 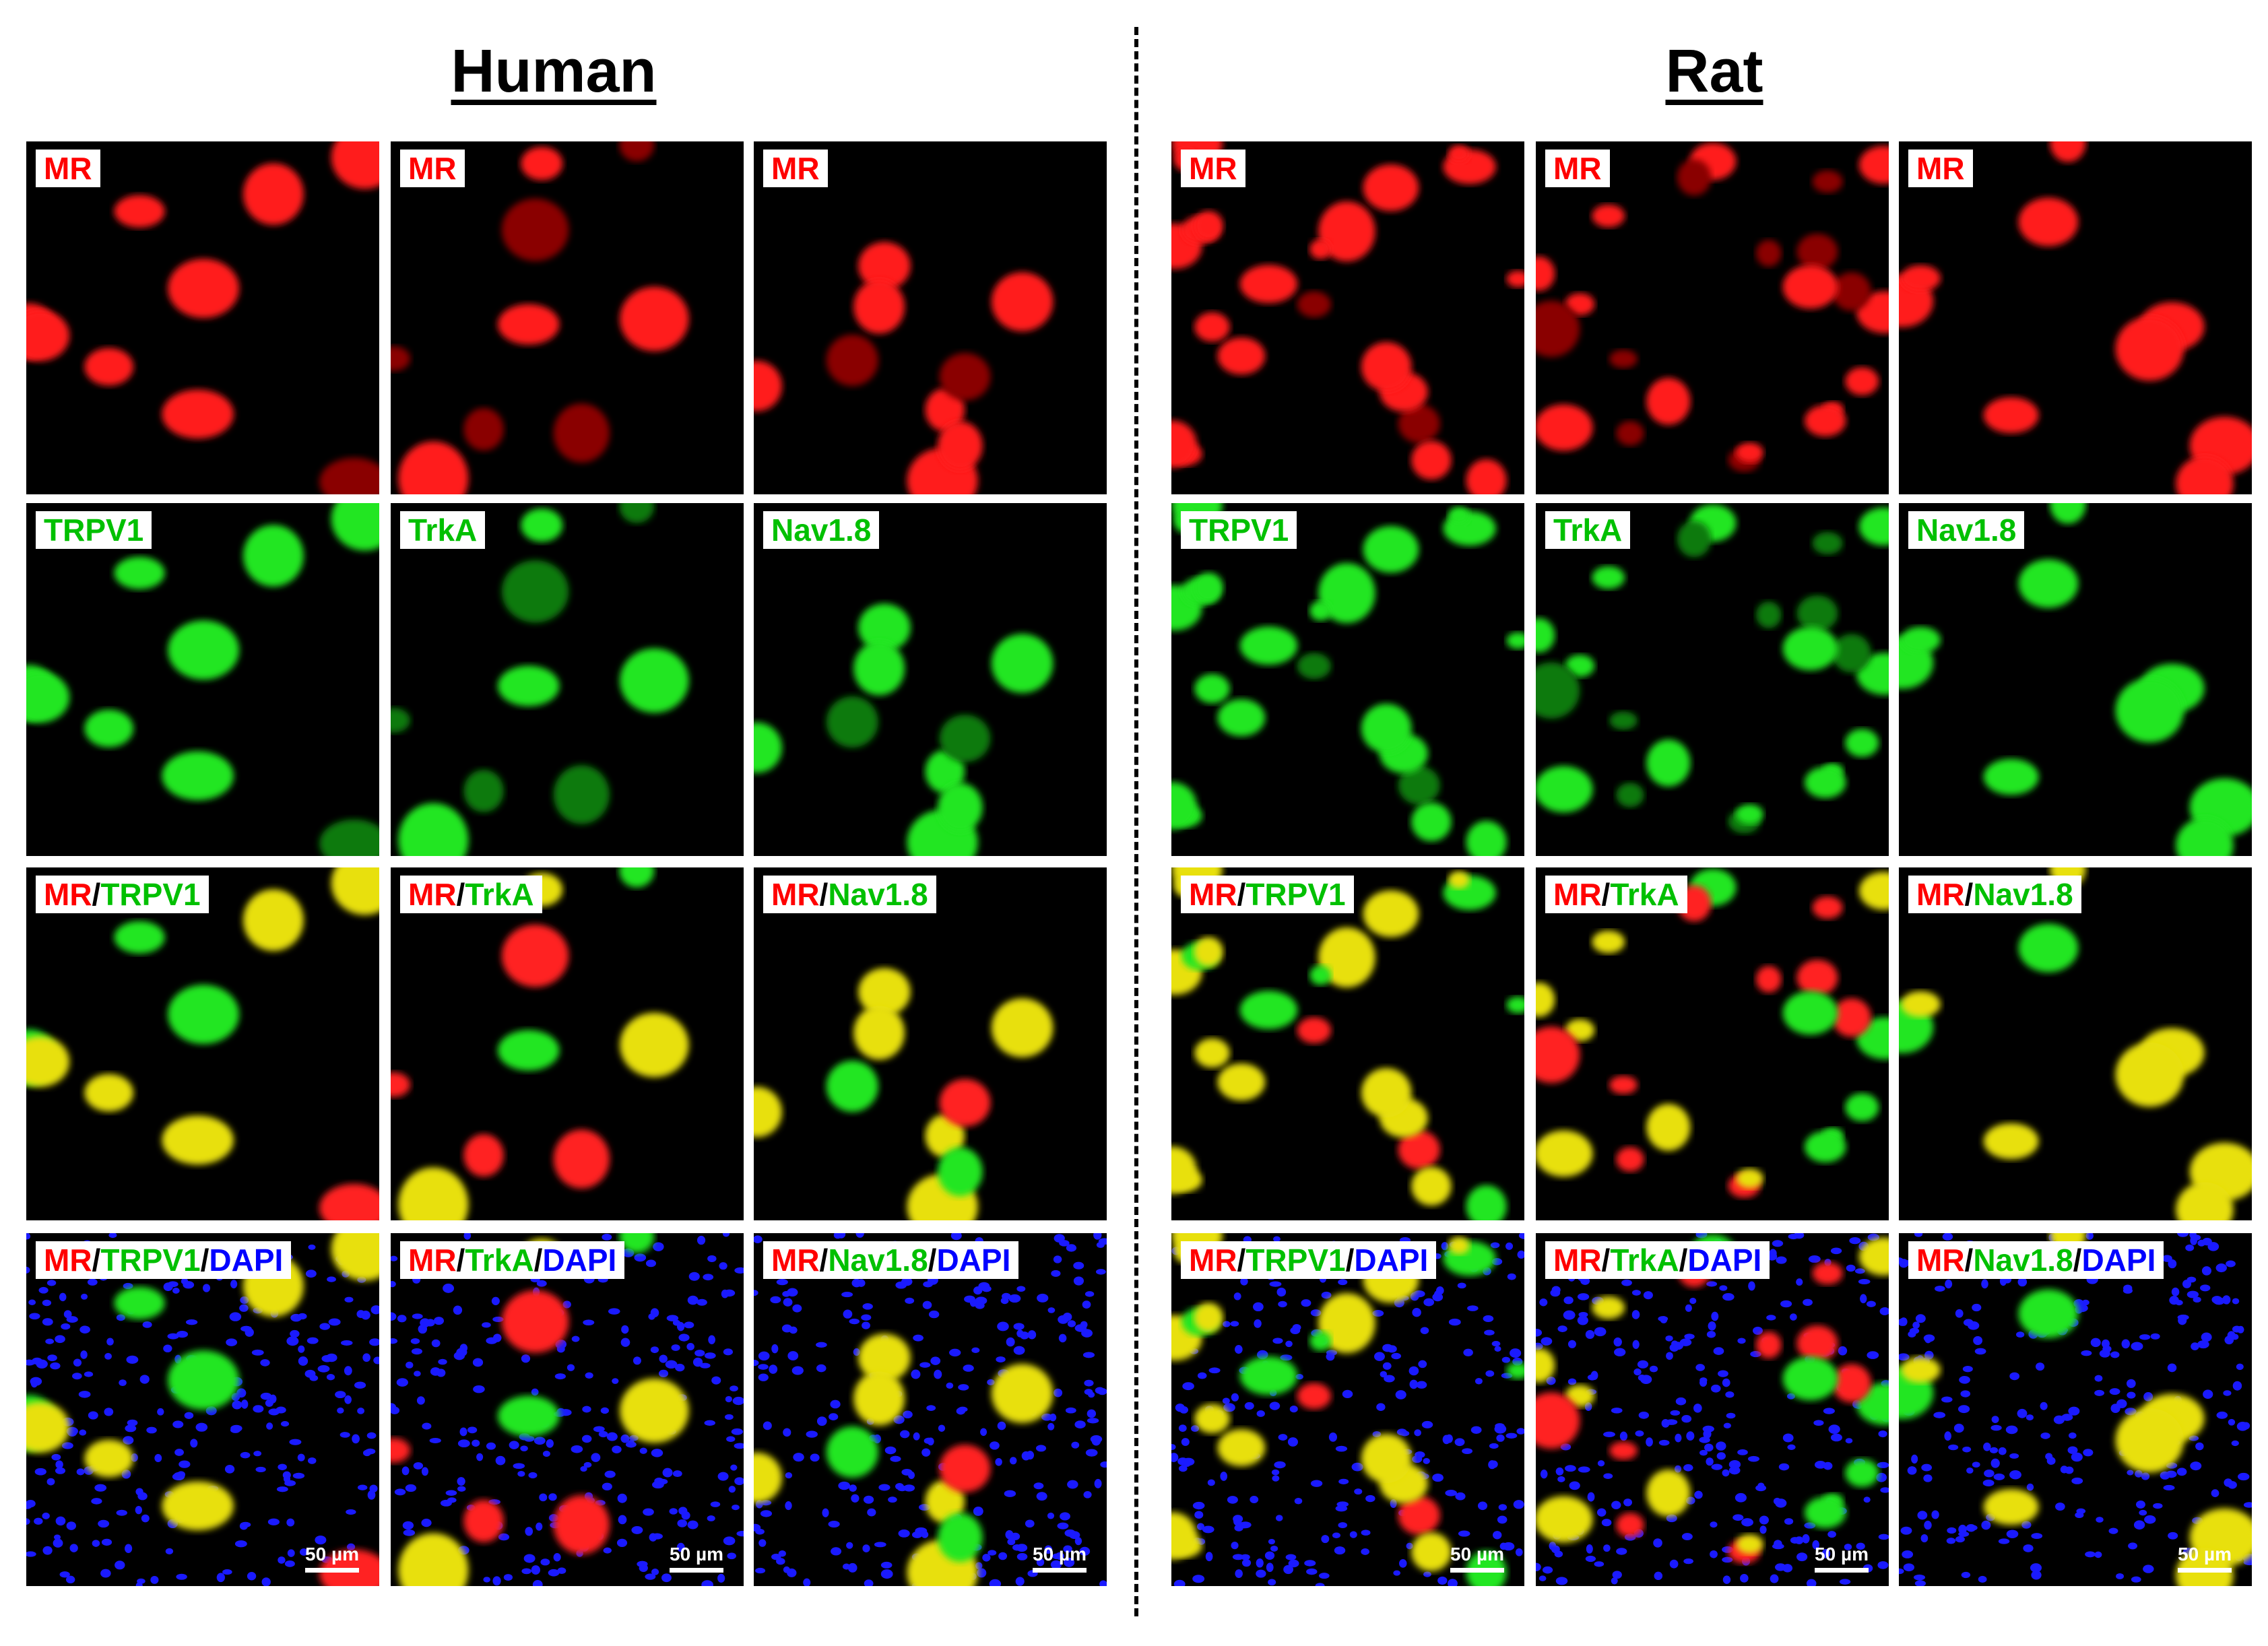 What do you see at coordinates (94, 530) in the screenshot?
I see `channel-name: TRPV1` at bounding box center [94, 530].